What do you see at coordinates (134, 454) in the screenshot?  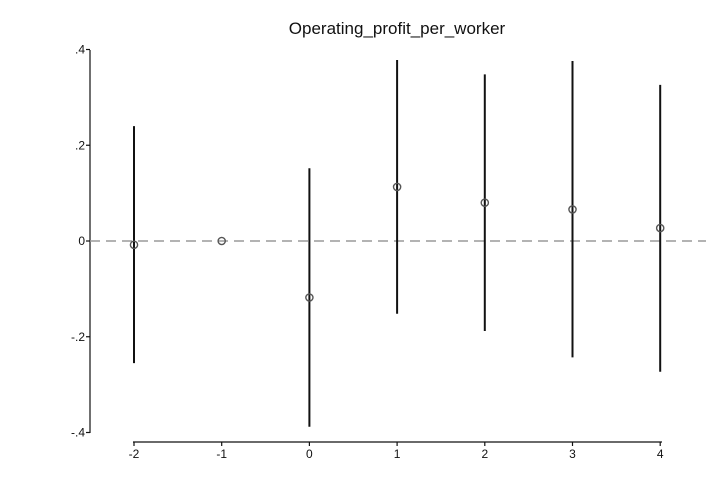 I see `x-tick-label: -2` at bounding box center [134, 454].